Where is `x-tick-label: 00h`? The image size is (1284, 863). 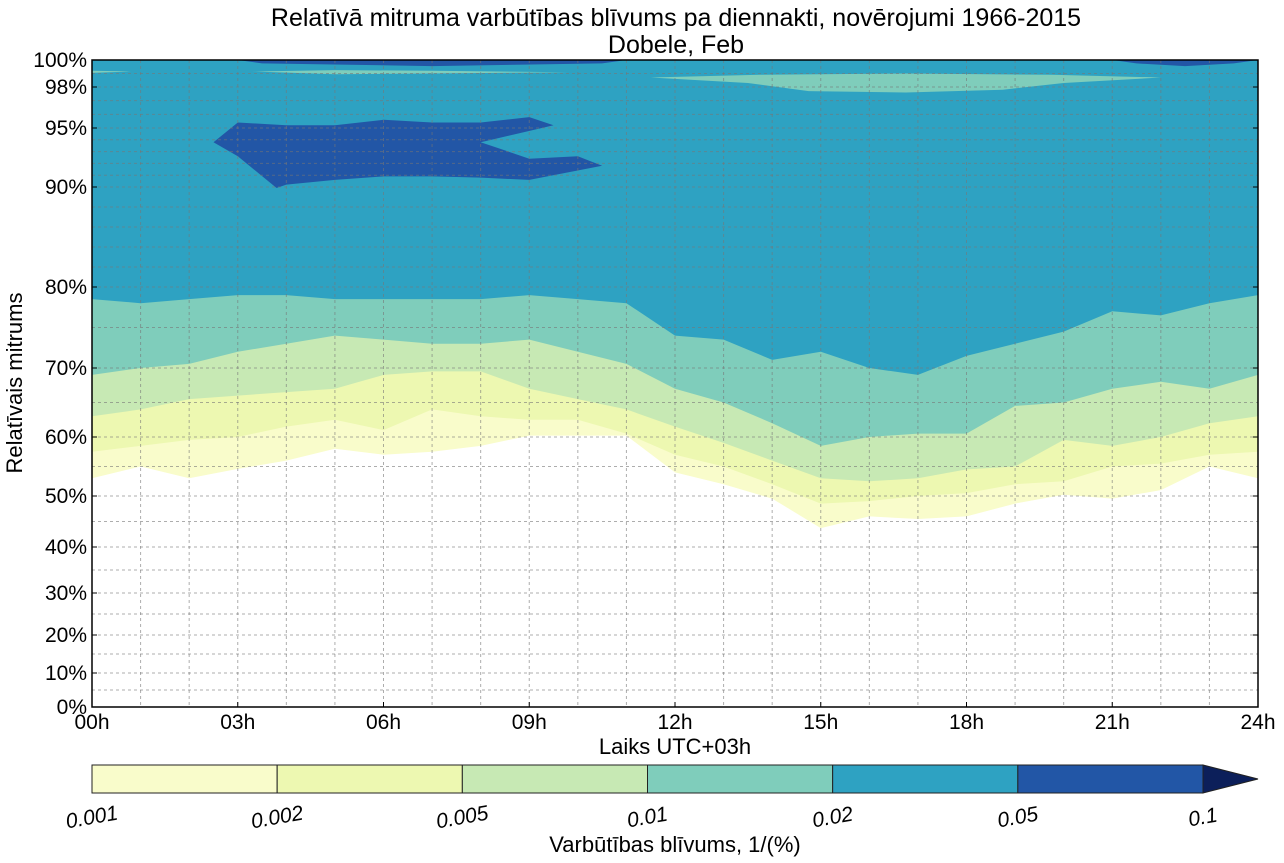
x-tick-label: 00h is located at coordinates (91, 722).